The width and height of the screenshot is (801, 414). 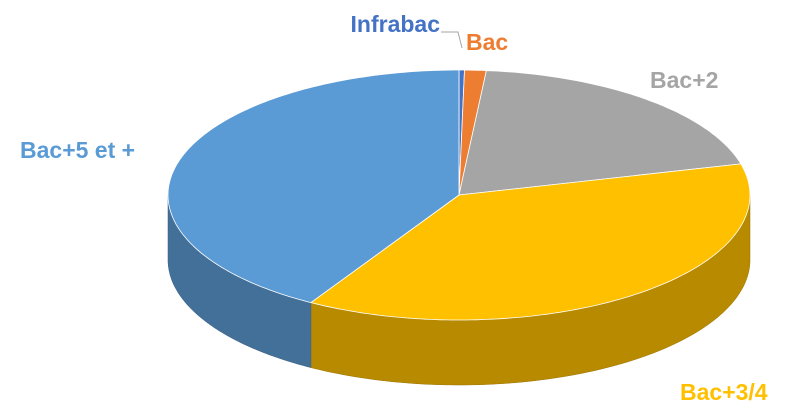 I want to click on leader-line, so click(x=452, y=40).